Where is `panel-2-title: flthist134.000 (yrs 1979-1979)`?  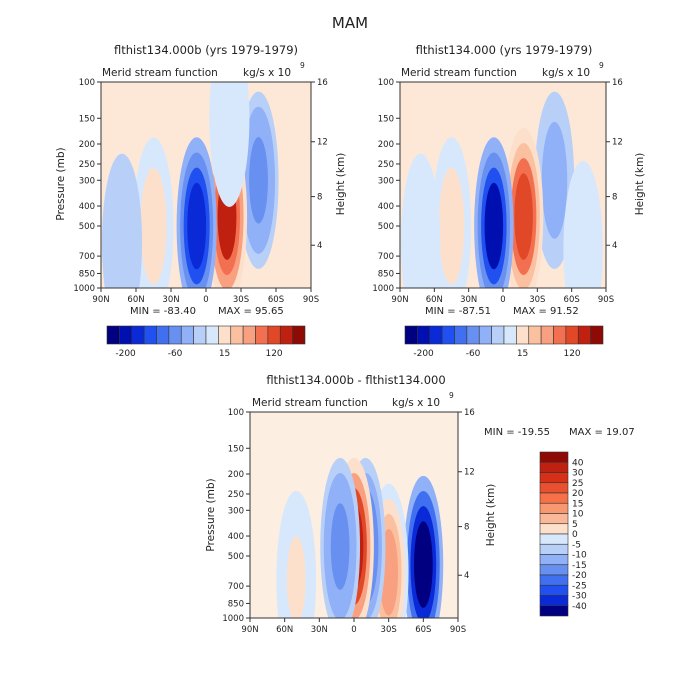
panel-2-title: flthist134.000 (yrs 1979-1979) is located at coordinates (504, 50).